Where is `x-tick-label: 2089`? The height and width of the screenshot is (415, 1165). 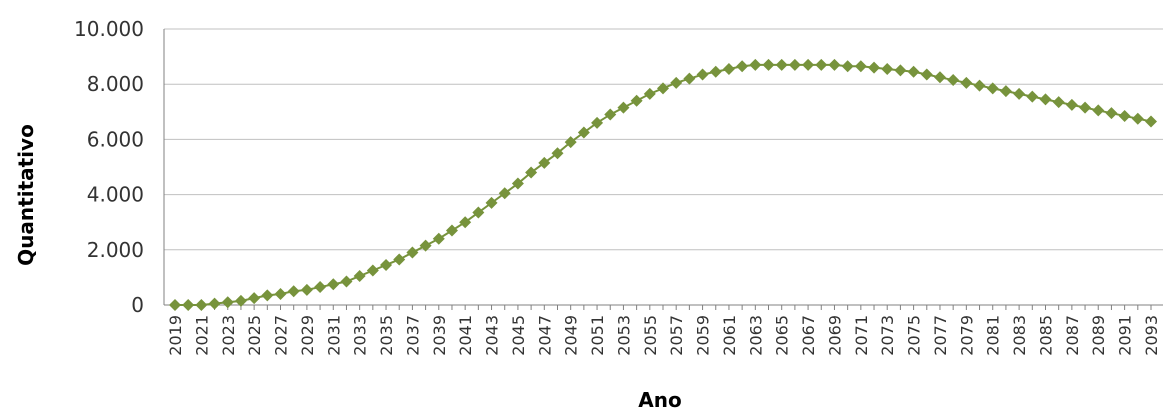
x-tick-label: 2089 is located at coordinates (1098, 335).